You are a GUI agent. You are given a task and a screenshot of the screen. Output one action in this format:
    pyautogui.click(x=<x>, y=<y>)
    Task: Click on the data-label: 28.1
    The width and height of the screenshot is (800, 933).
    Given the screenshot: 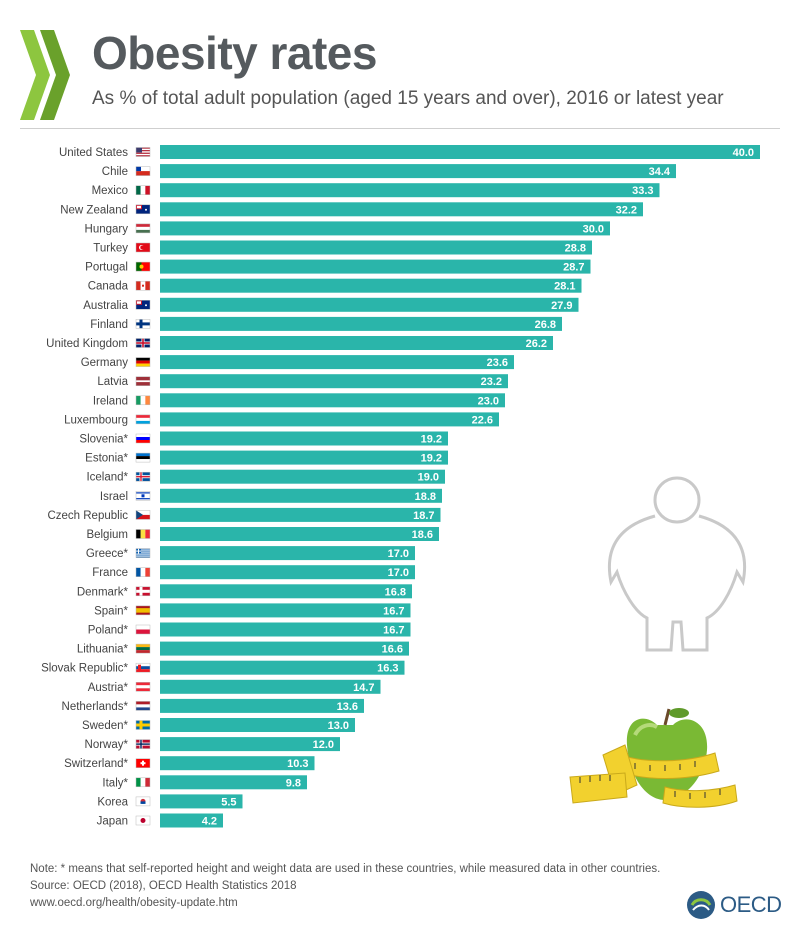 What is the action you would take?
    pyautogui.click(x=564, y=287)
    